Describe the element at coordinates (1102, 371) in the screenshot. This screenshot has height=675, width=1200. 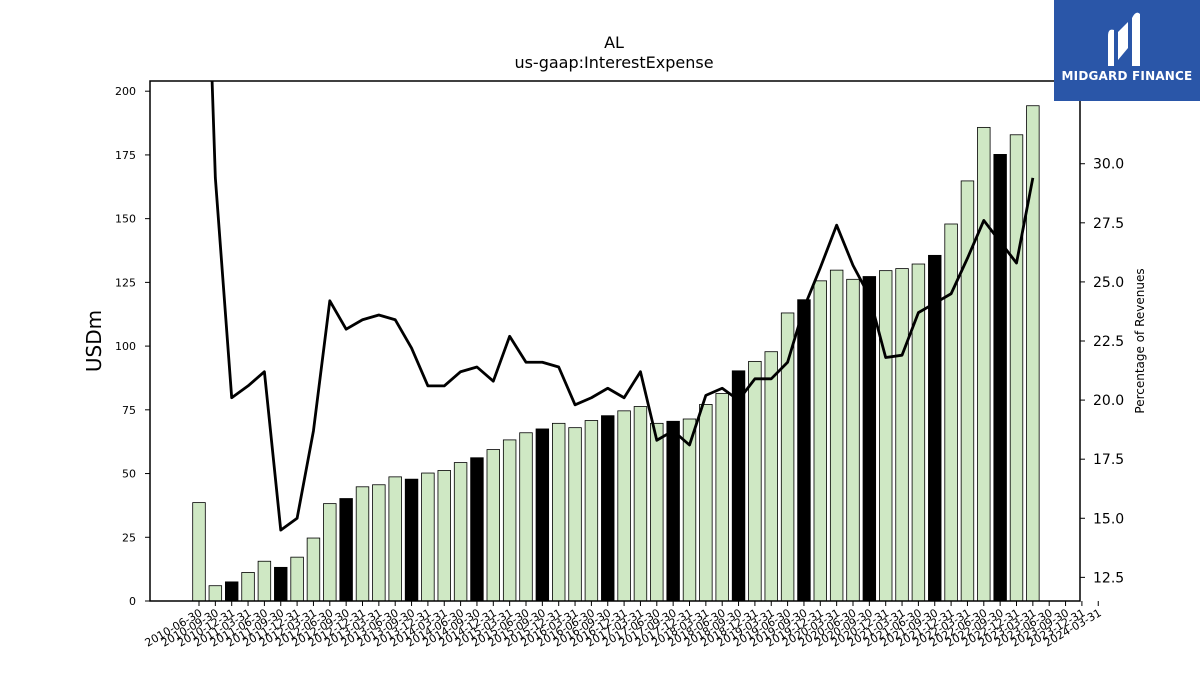
I see `y-axis-right: 12.5 15.0 17.5 20.0 22.5 25.0 27.5 30.0` at that location.